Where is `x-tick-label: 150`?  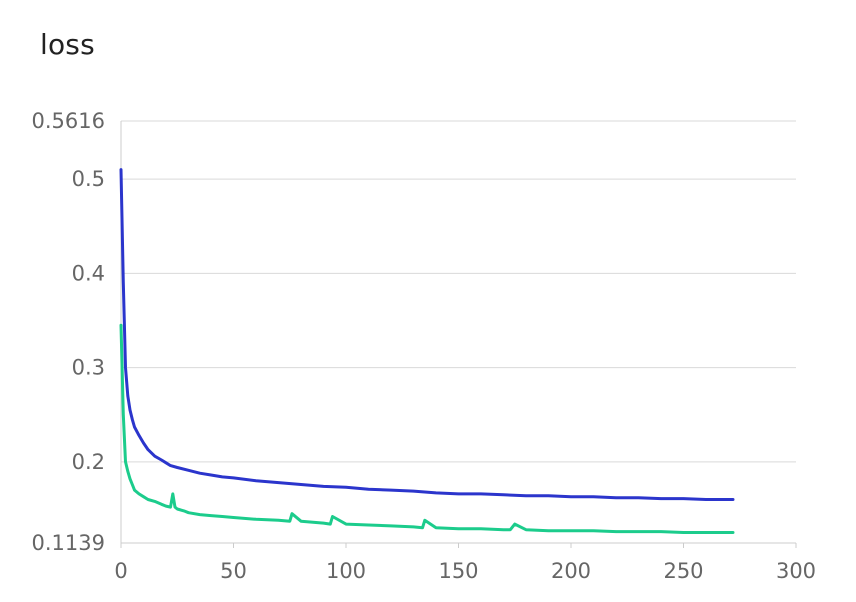
x-tick-label: 150 is located at coordinates (458, 571).